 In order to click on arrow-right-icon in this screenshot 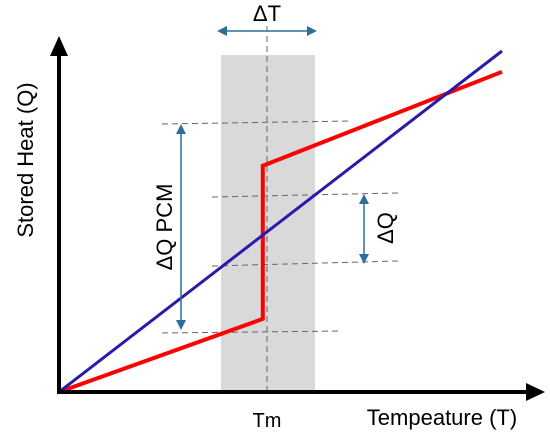, I will do `click(312, 31)`.